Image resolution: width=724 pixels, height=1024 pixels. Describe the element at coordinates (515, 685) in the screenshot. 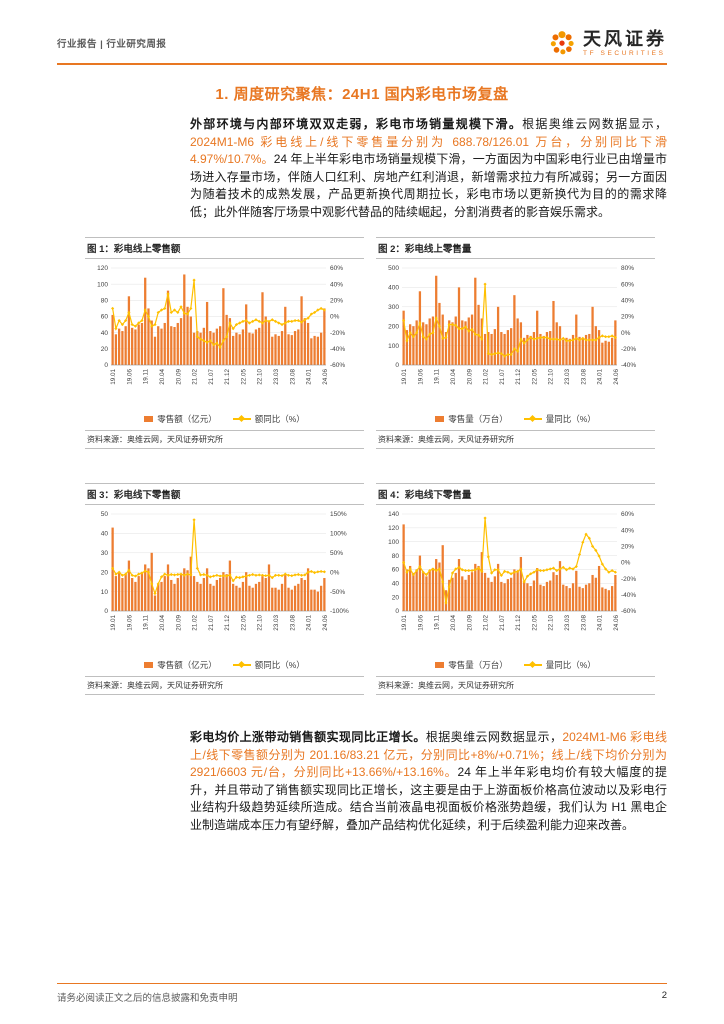

I see `chart-source: 资料来源：奥维云网，天风证券研究所` at that location.